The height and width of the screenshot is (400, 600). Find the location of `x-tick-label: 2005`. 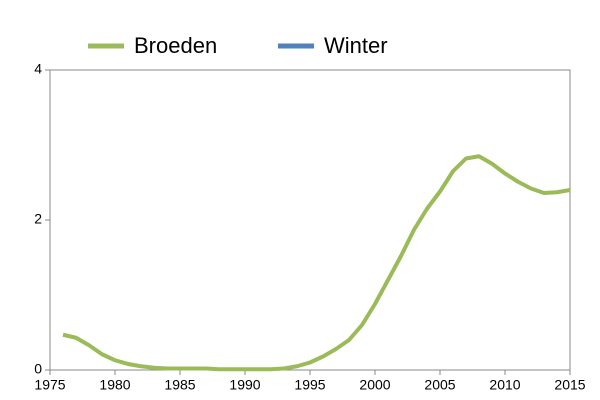

x-tick-label: 2005 is located at coordinates (439, 385).